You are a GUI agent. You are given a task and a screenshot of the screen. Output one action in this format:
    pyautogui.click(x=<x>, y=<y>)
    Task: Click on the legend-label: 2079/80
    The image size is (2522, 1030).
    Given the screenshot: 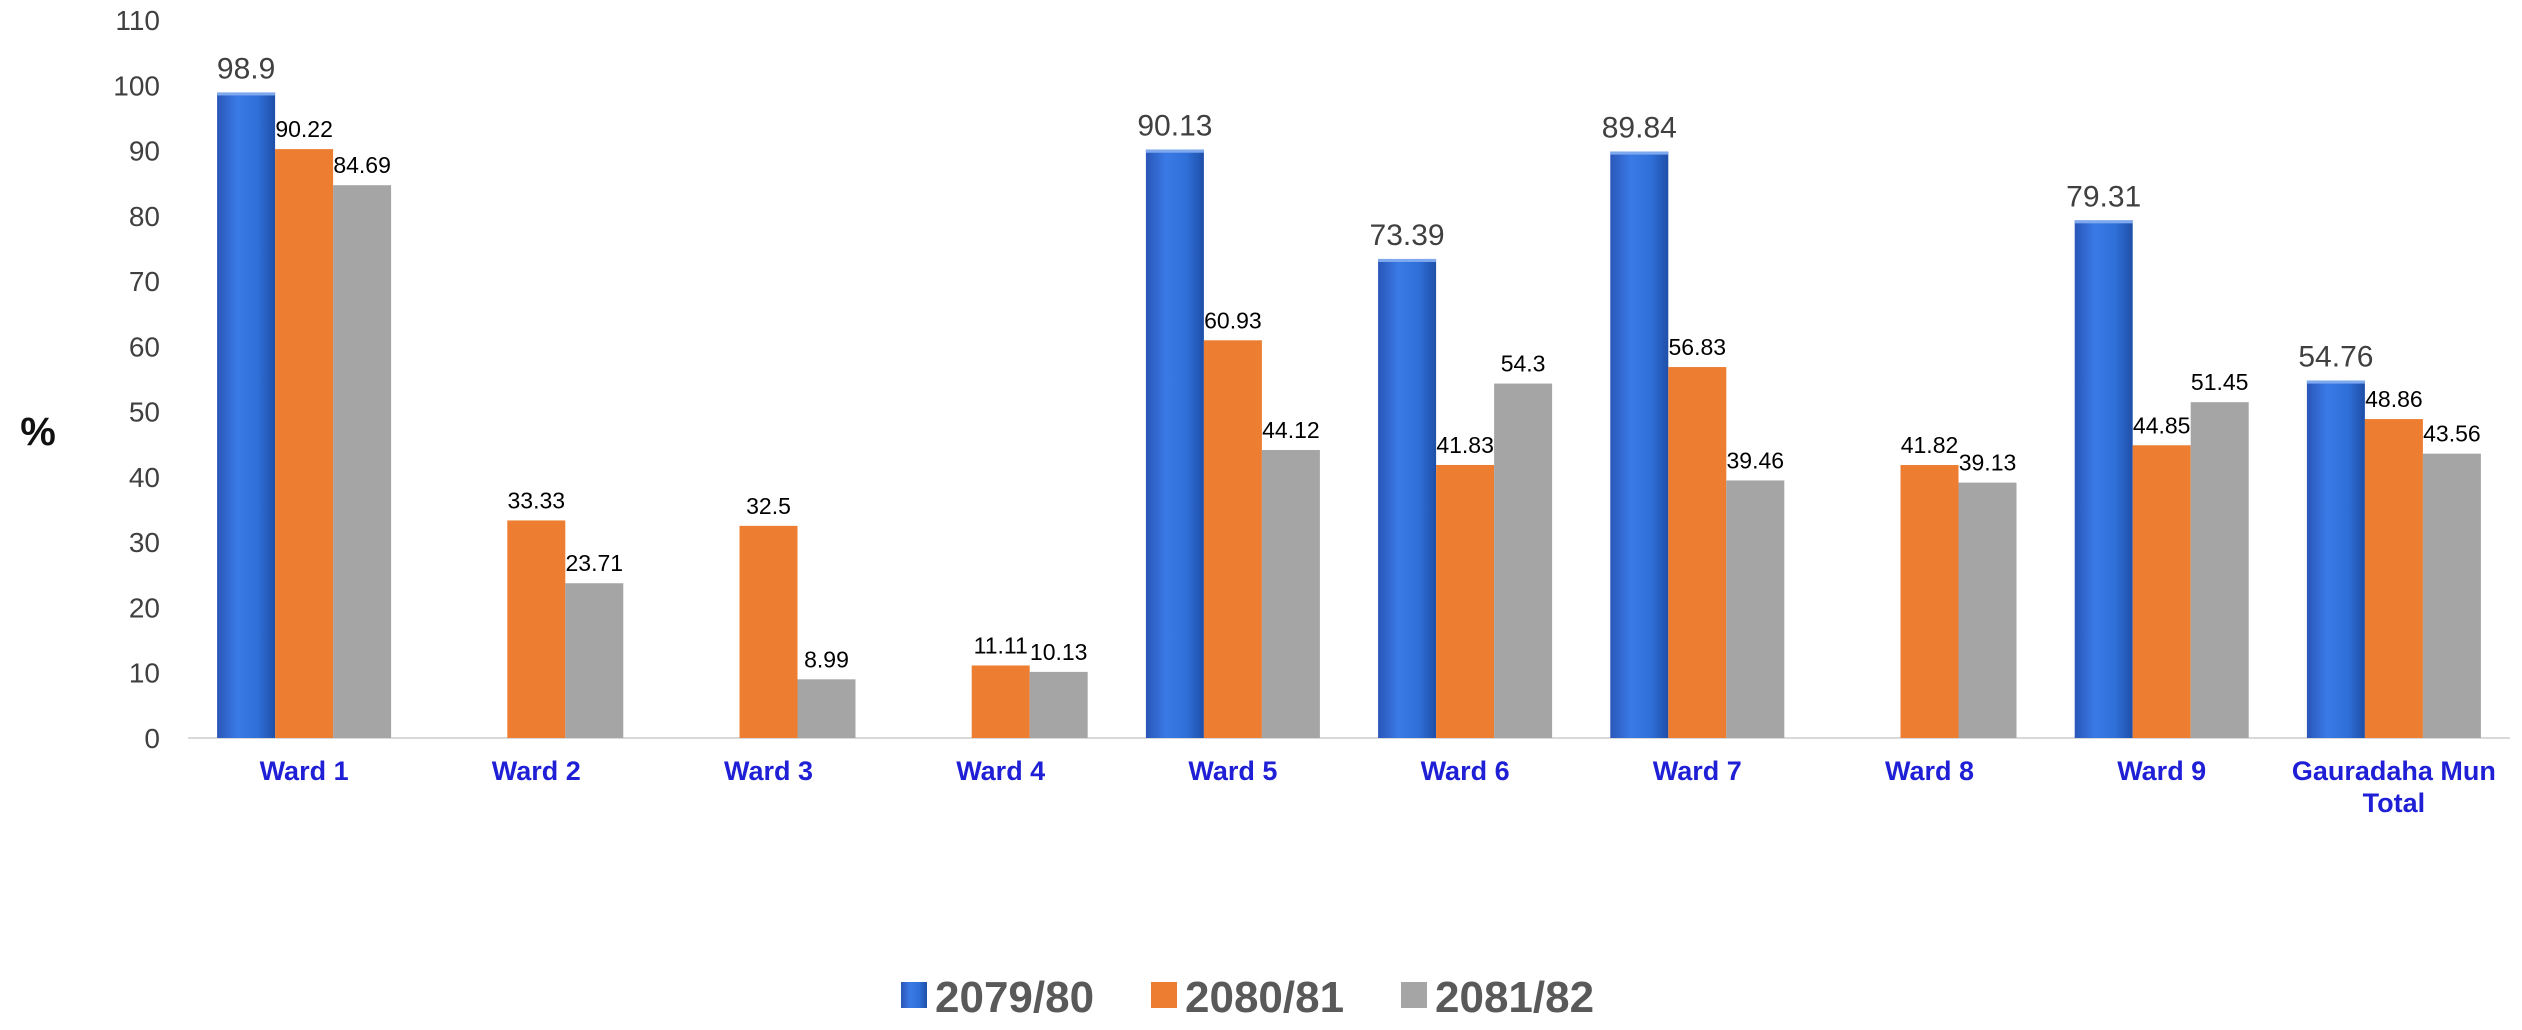 What is the action you would take?
    pyautogui.click(x=1014, y=997)
    